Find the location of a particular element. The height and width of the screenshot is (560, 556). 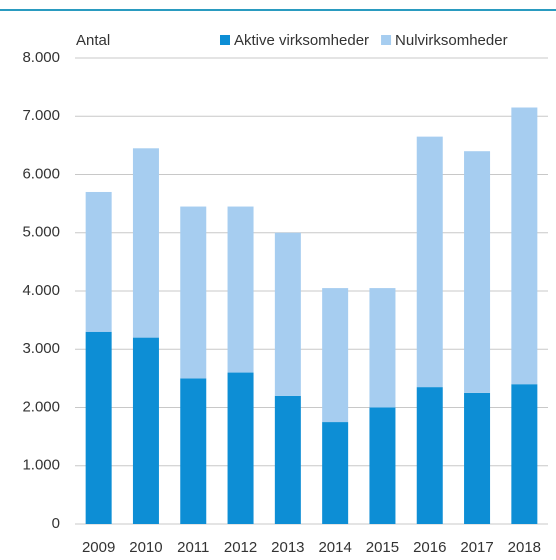

y-tick-label: 0 is located at coordinates (56, 523).